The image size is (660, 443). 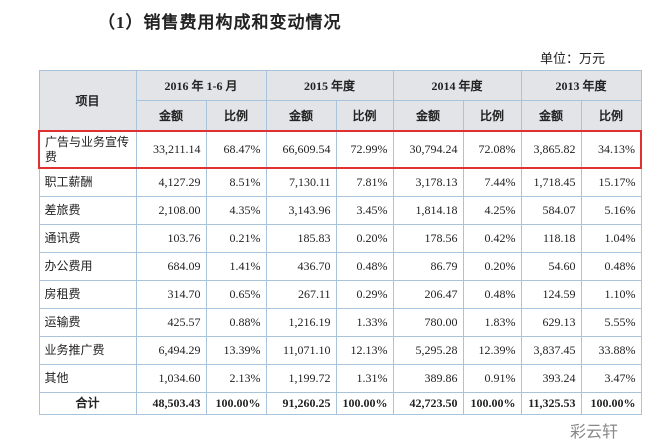 What do you see at coordinates (492, 350) in the screenshot?
I see `cell: 12.39%` at bounding box center [492, 350].